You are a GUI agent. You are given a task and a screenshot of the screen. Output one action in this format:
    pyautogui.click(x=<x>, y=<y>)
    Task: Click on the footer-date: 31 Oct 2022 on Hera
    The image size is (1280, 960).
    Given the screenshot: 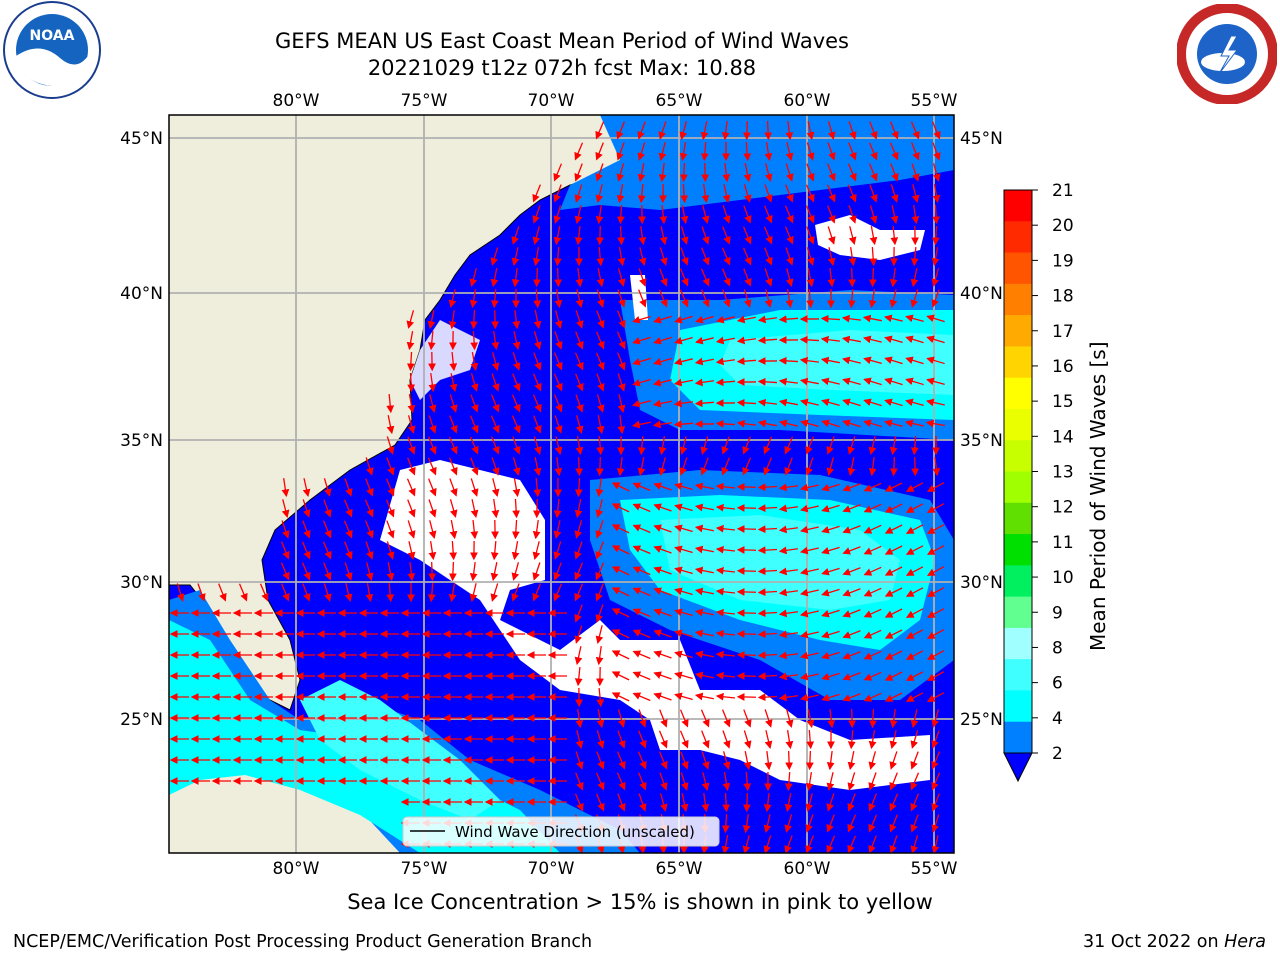 What is the action you would take?
    pyautogui.click(x=1174, y=942)
    